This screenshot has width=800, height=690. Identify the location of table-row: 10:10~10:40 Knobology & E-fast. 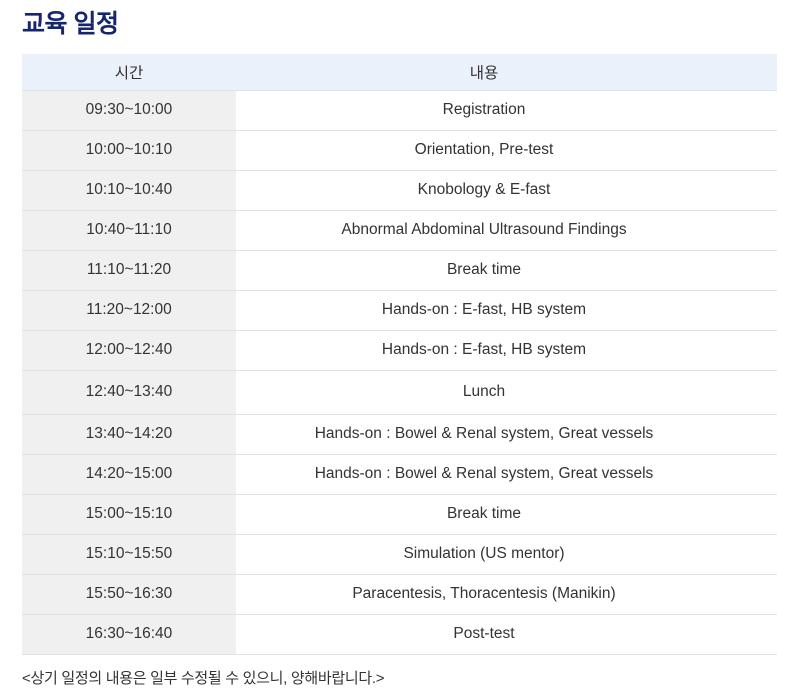
(399, 190).